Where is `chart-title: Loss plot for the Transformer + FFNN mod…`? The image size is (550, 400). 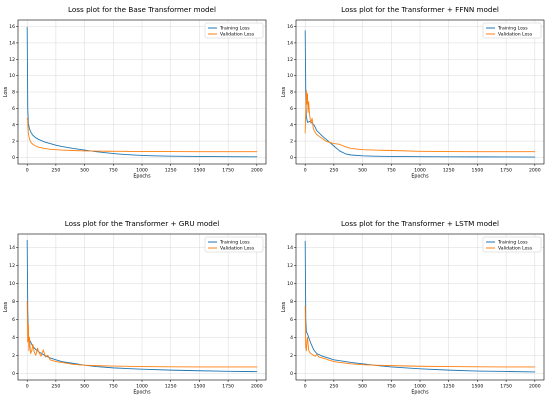 chart-title: Loss plot for the Transformer + FFNN mod… is located at coordinates (420, 9).